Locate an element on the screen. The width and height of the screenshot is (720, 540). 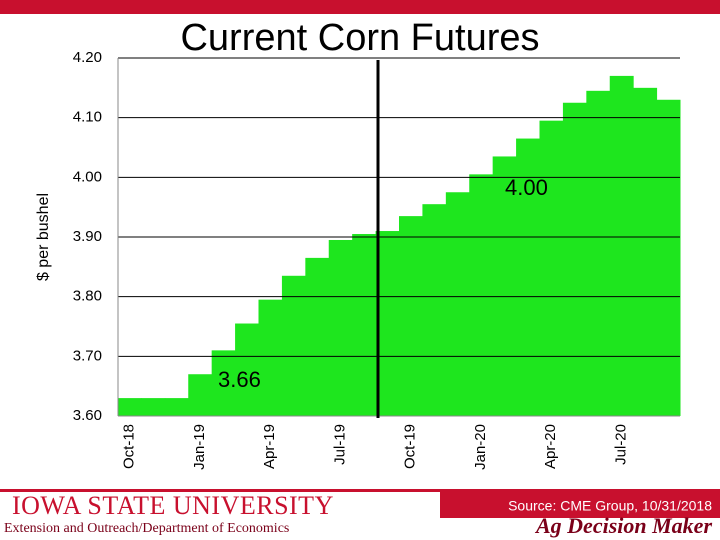
x-tick-label: Oct-19 is located at coordinates (410, 446).